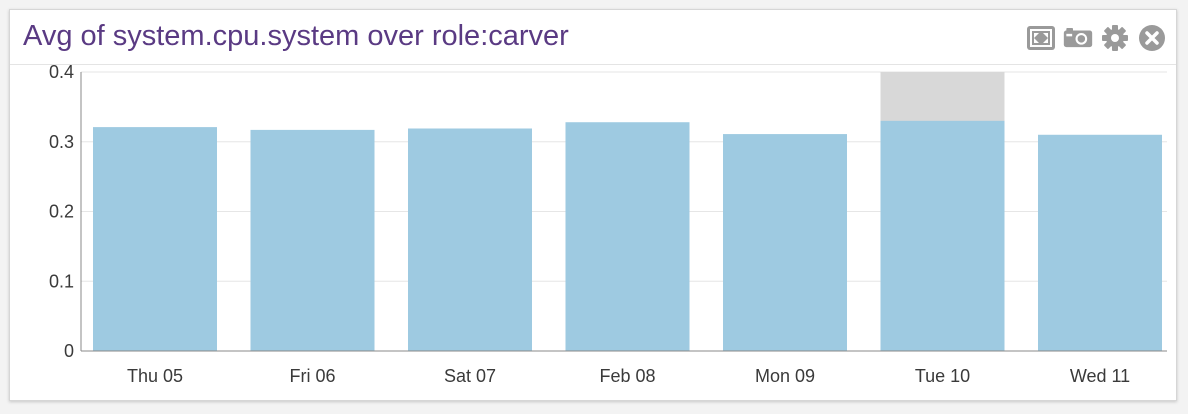 This screenshot has width=1188, height=414. What do you see at coordinates (61, 281) in the screenshot?
I see `y-tick-label: 0.1` at bounding box center [61, 281].